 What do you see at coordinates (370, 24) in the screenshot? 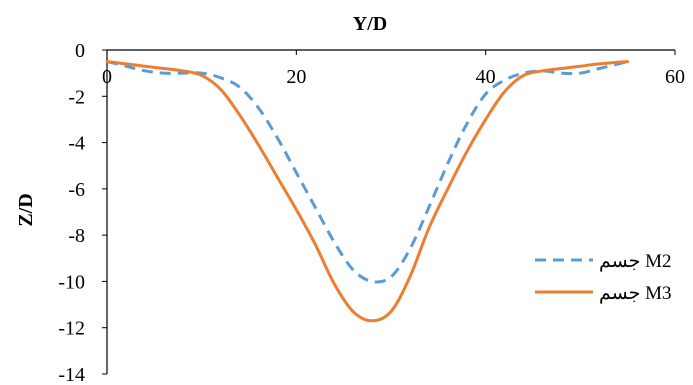
I see `x-axis-title: Y/D` at bounding box center [370, 24].